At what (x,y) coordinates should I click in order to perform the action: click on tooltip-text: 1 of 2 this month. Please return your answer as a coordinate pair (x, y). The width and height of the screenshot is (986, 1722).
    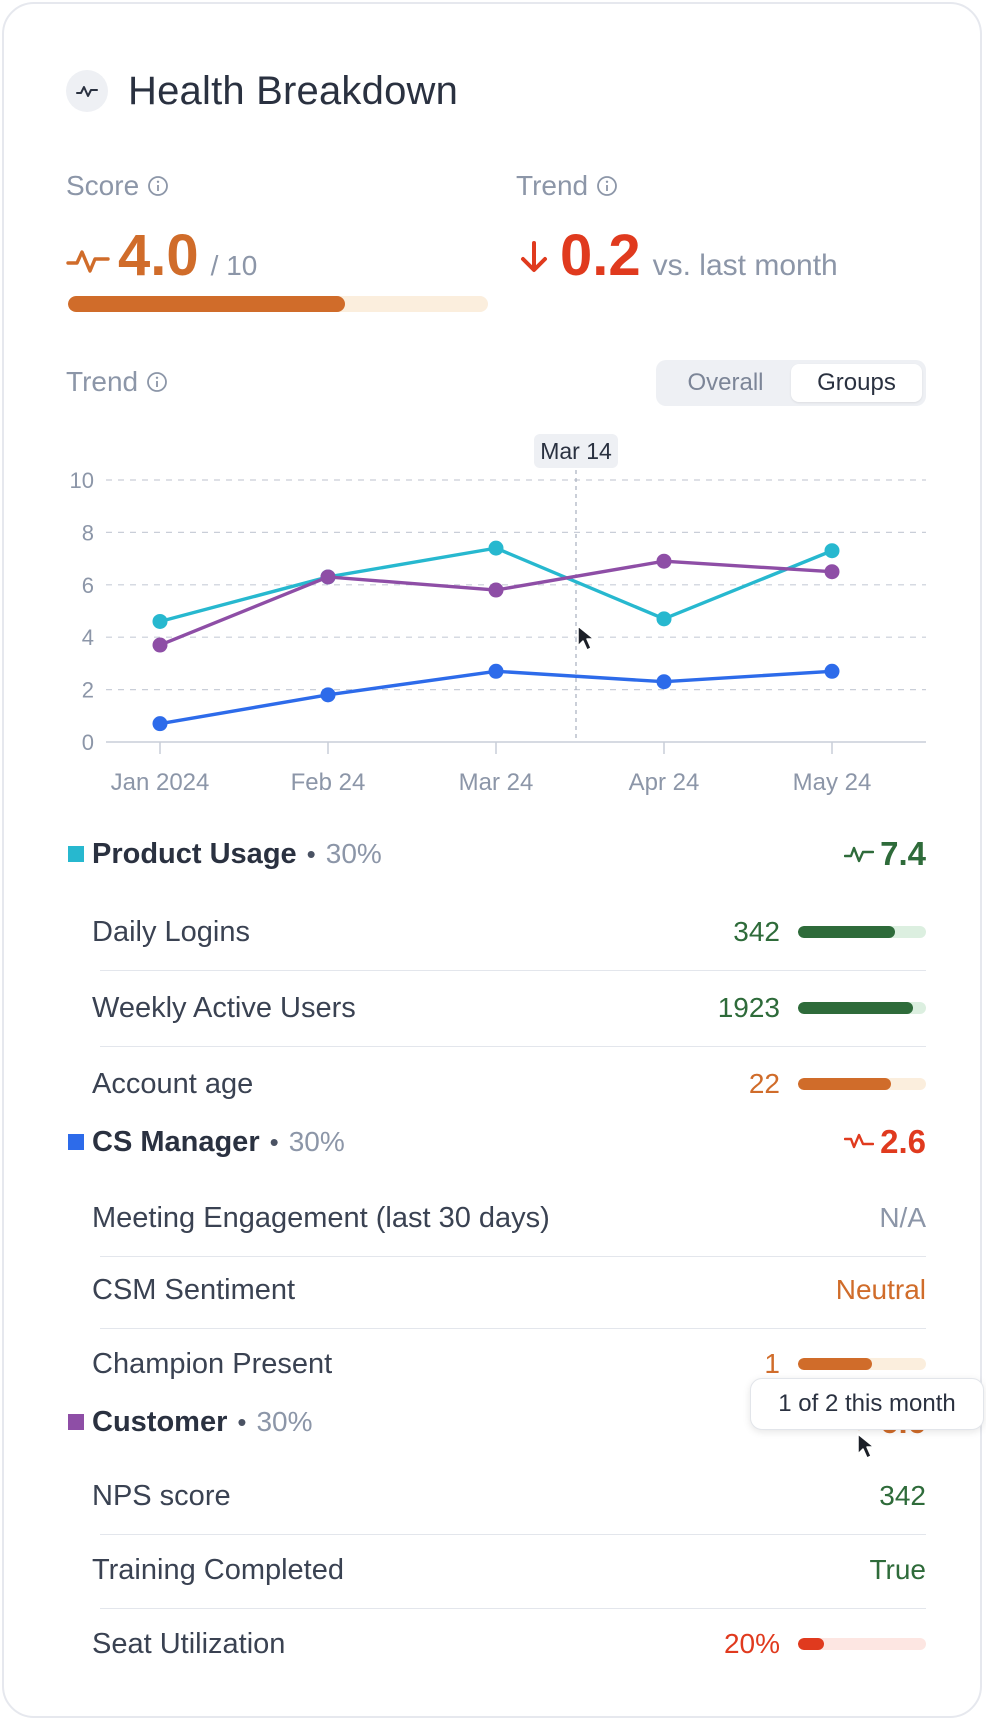
    Looking at the image, I should click on (867, 1403).